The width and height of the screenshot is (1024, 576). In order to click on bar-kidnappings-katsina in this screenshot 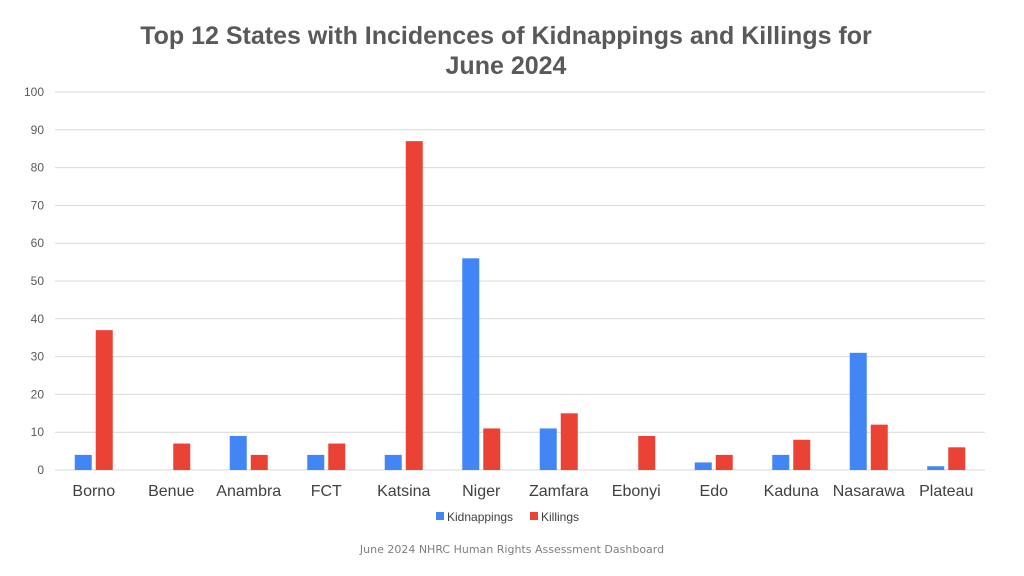, I will do `click(393, 462)`.